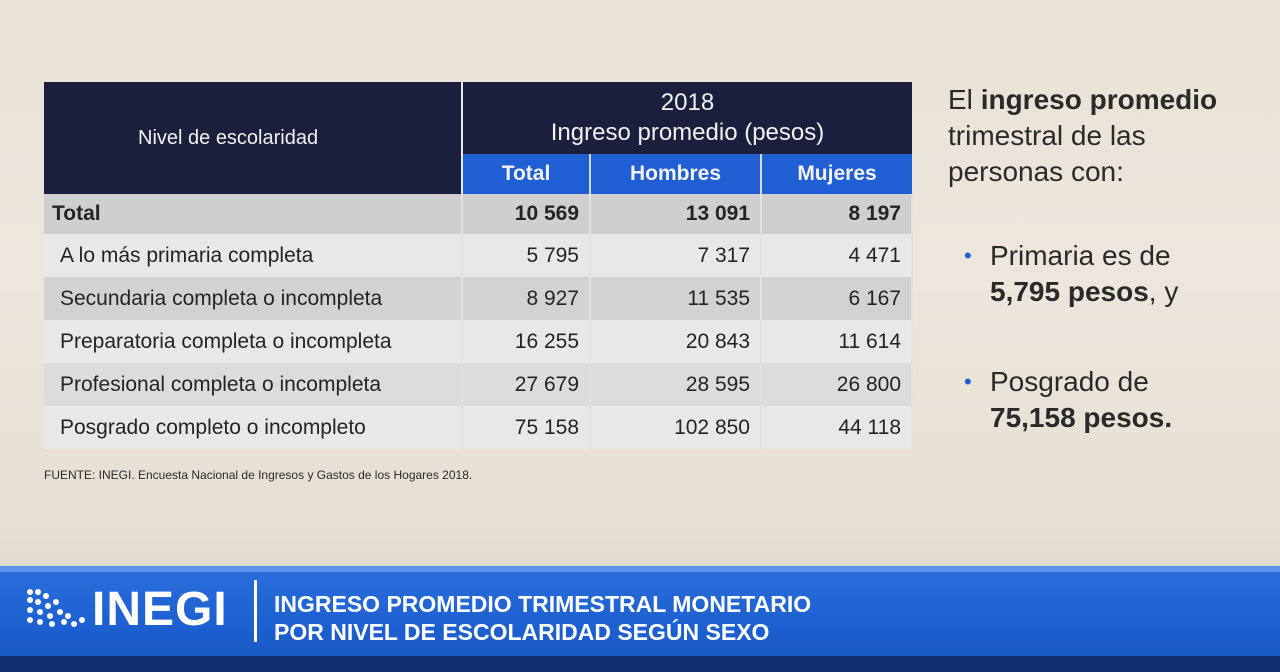 This screenshot has height=672, width=1280. I want to click on cell-mujeres: 44 118, so click(837, 427).